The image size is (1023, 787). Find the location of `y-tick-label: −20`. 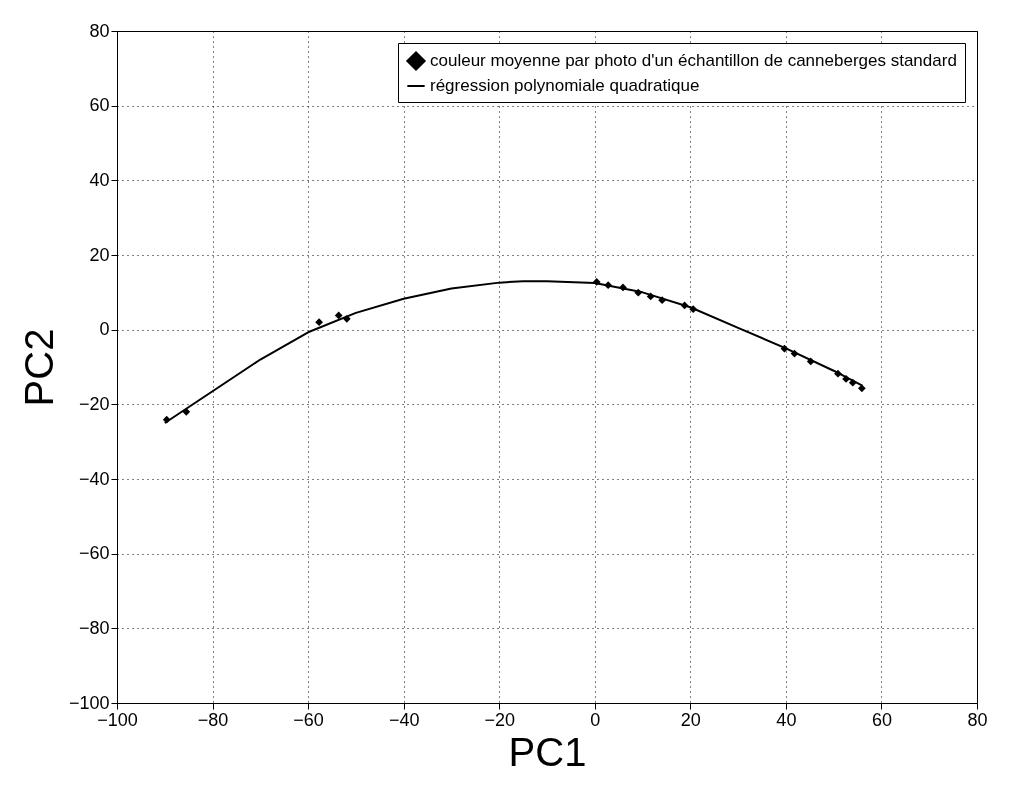

y-tick-label: −20 is located at coordinates (94, 403).